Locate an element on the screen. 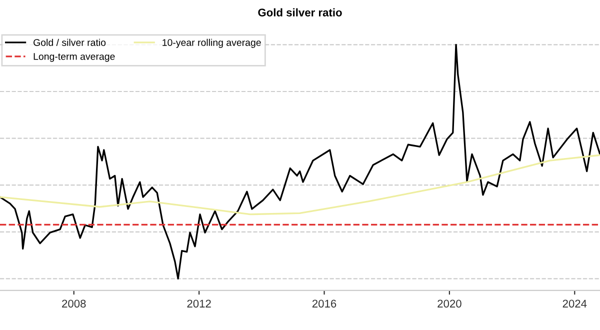  x-tick-label: 2024 is located at coordinates (574, 304).